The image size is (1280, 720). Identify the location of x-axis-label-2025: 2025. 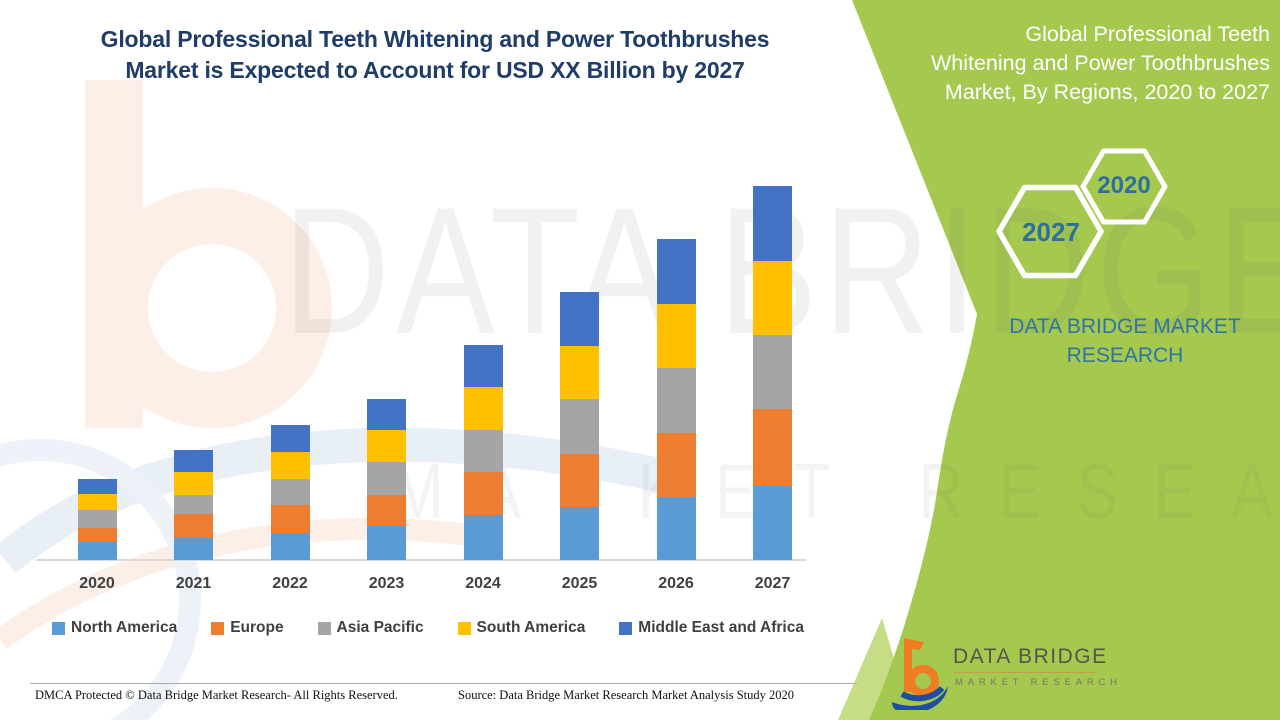
(579, 583).